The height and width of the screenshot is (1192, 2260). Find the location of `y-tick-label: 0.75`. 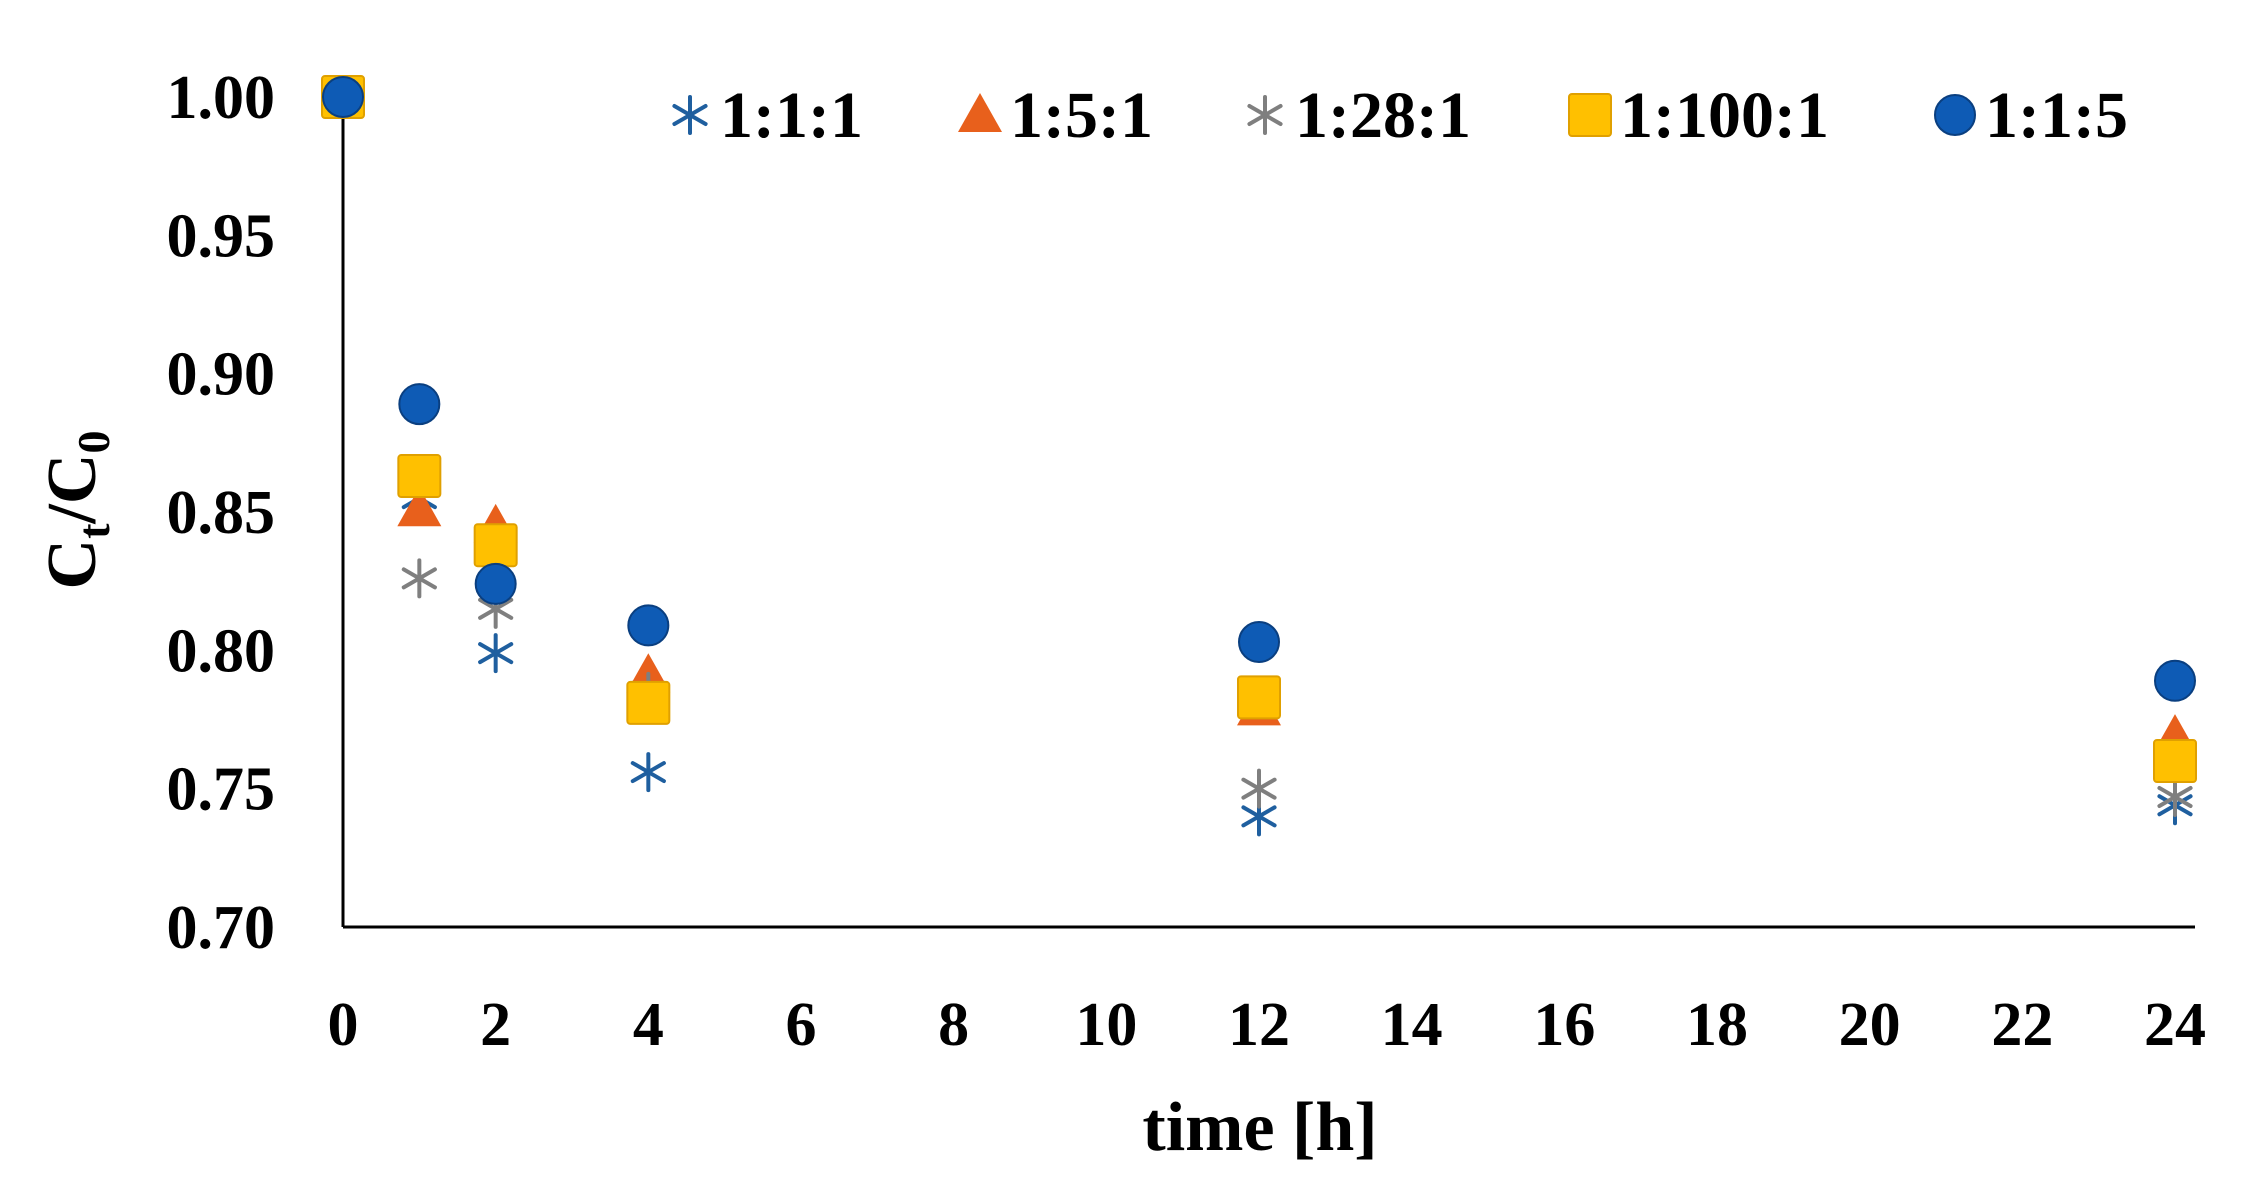

y-tick-label: 0.75 is located at coordinates (221, 790).